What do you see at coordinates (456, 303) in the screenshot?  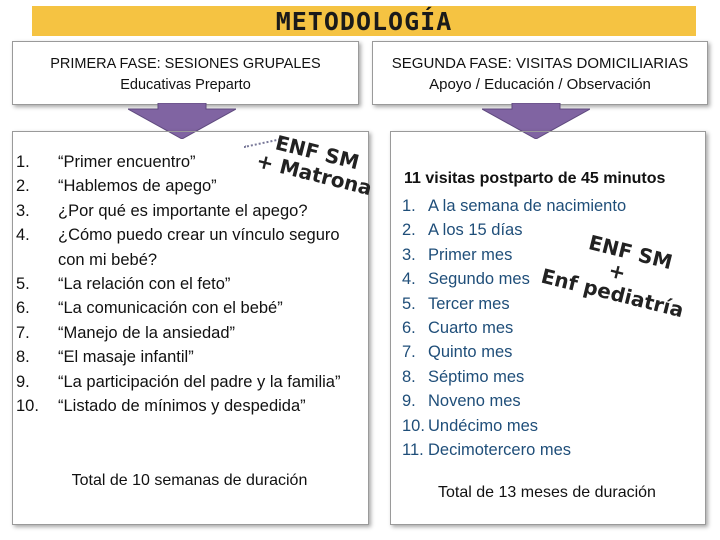 I see `list-item: 5. Tercer mes` at bounding box center [456, 303].